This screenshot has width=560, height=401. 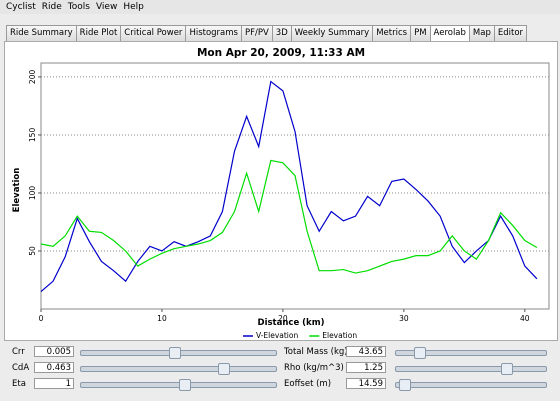 I want to click on legend-label: Elevation, so click(x=339, y=335).